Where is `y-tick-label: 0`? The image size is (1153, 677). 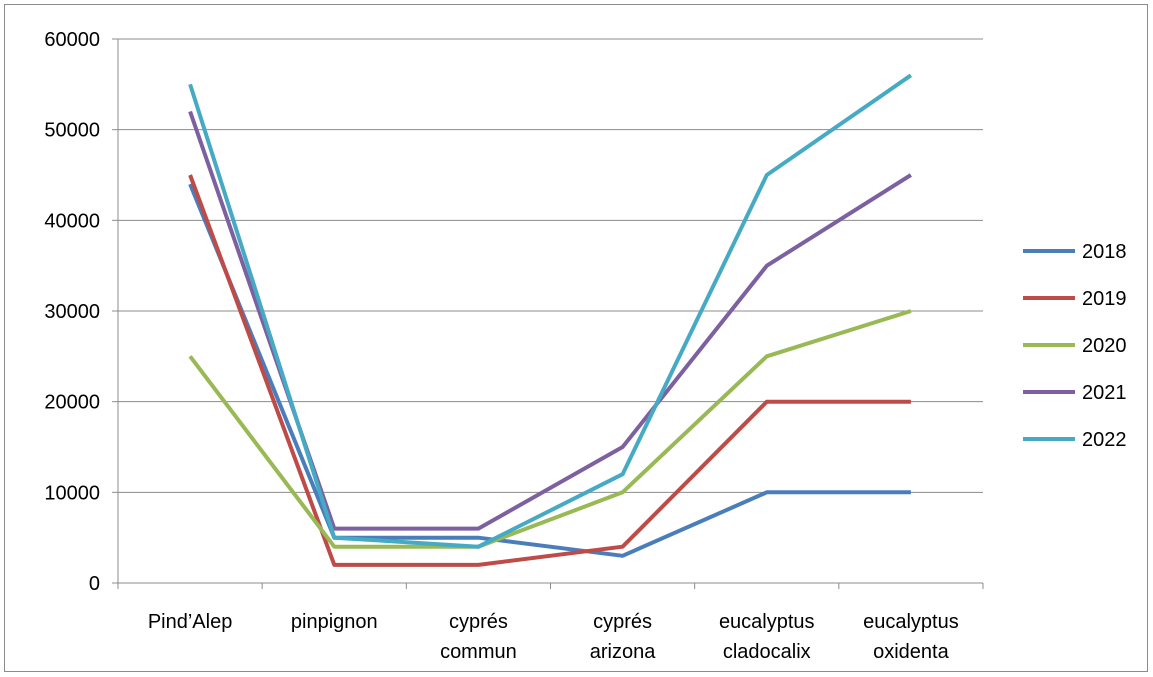
y-tick-label: 0 is located at coordinates (94, 584).